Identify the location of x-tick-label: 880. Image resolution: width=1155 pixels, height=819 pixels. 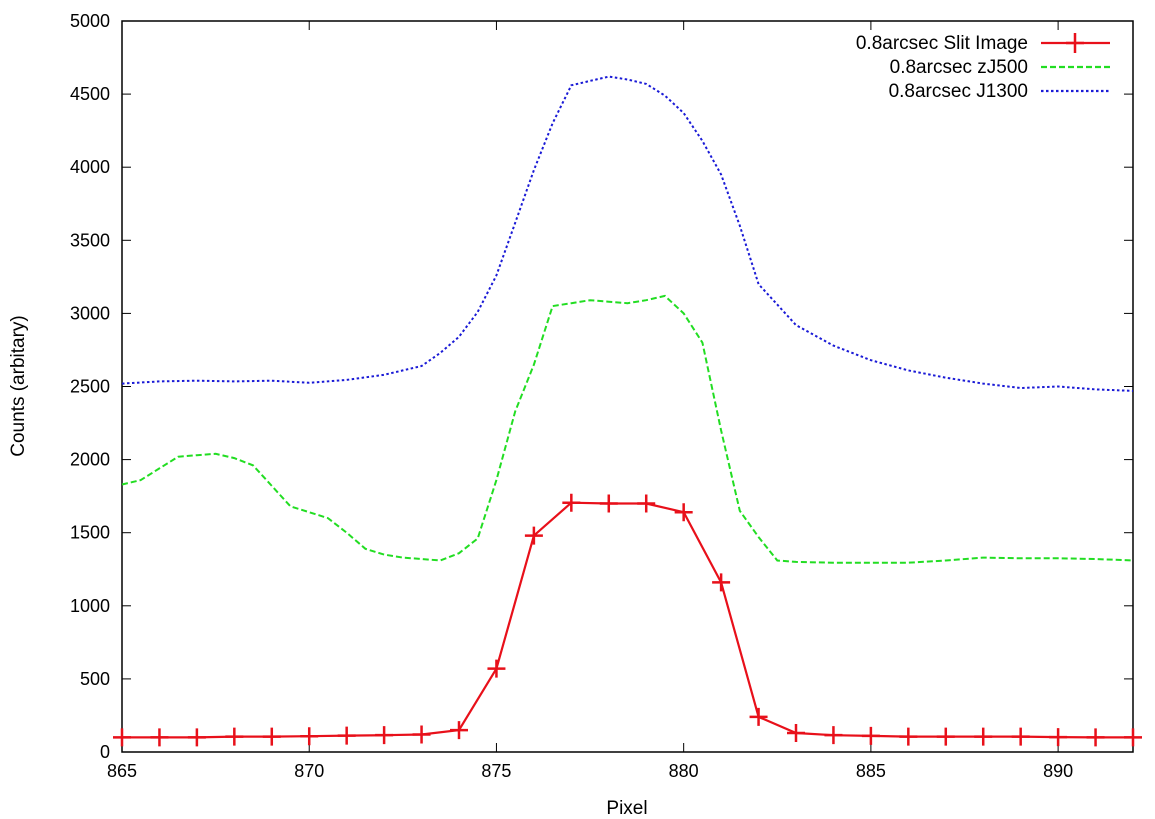
(684, 771).